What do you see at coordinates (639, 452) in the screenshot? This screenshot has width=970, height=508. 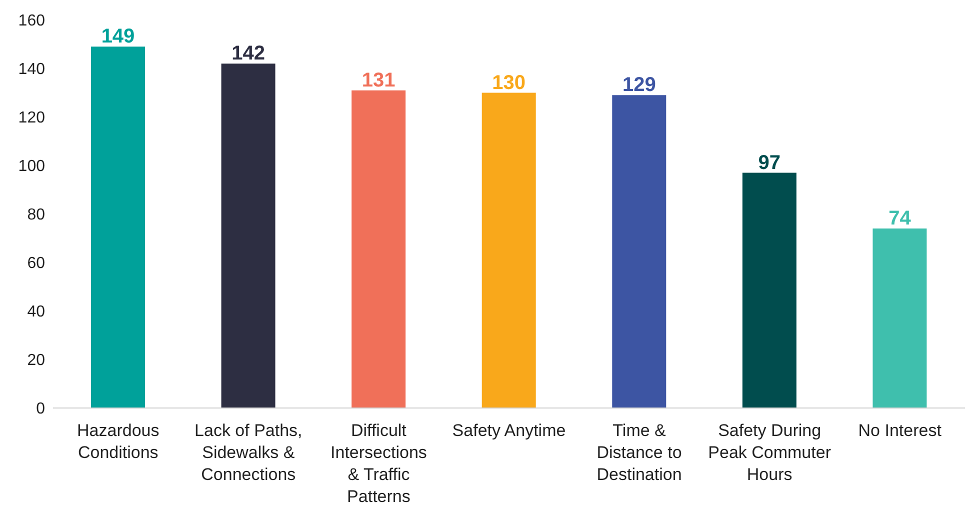 I see `x-tick-label: Time & Distance to Destination` at bounding box center [639, 452].